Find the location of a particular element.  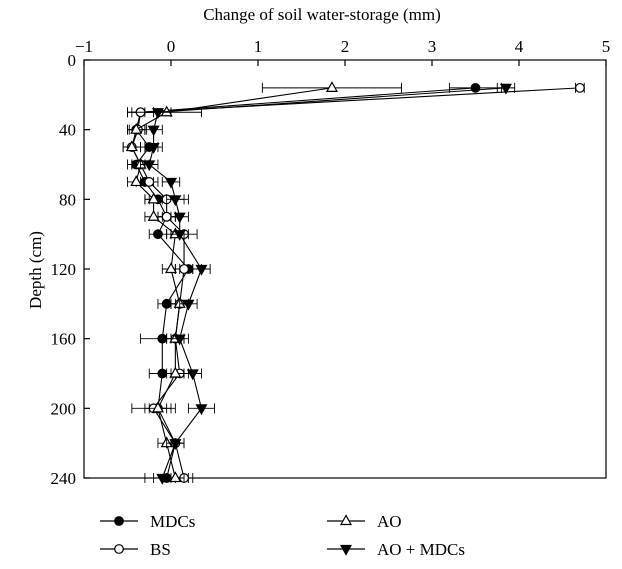

x-tick-label: 4 is located at coordinates (519, 46).